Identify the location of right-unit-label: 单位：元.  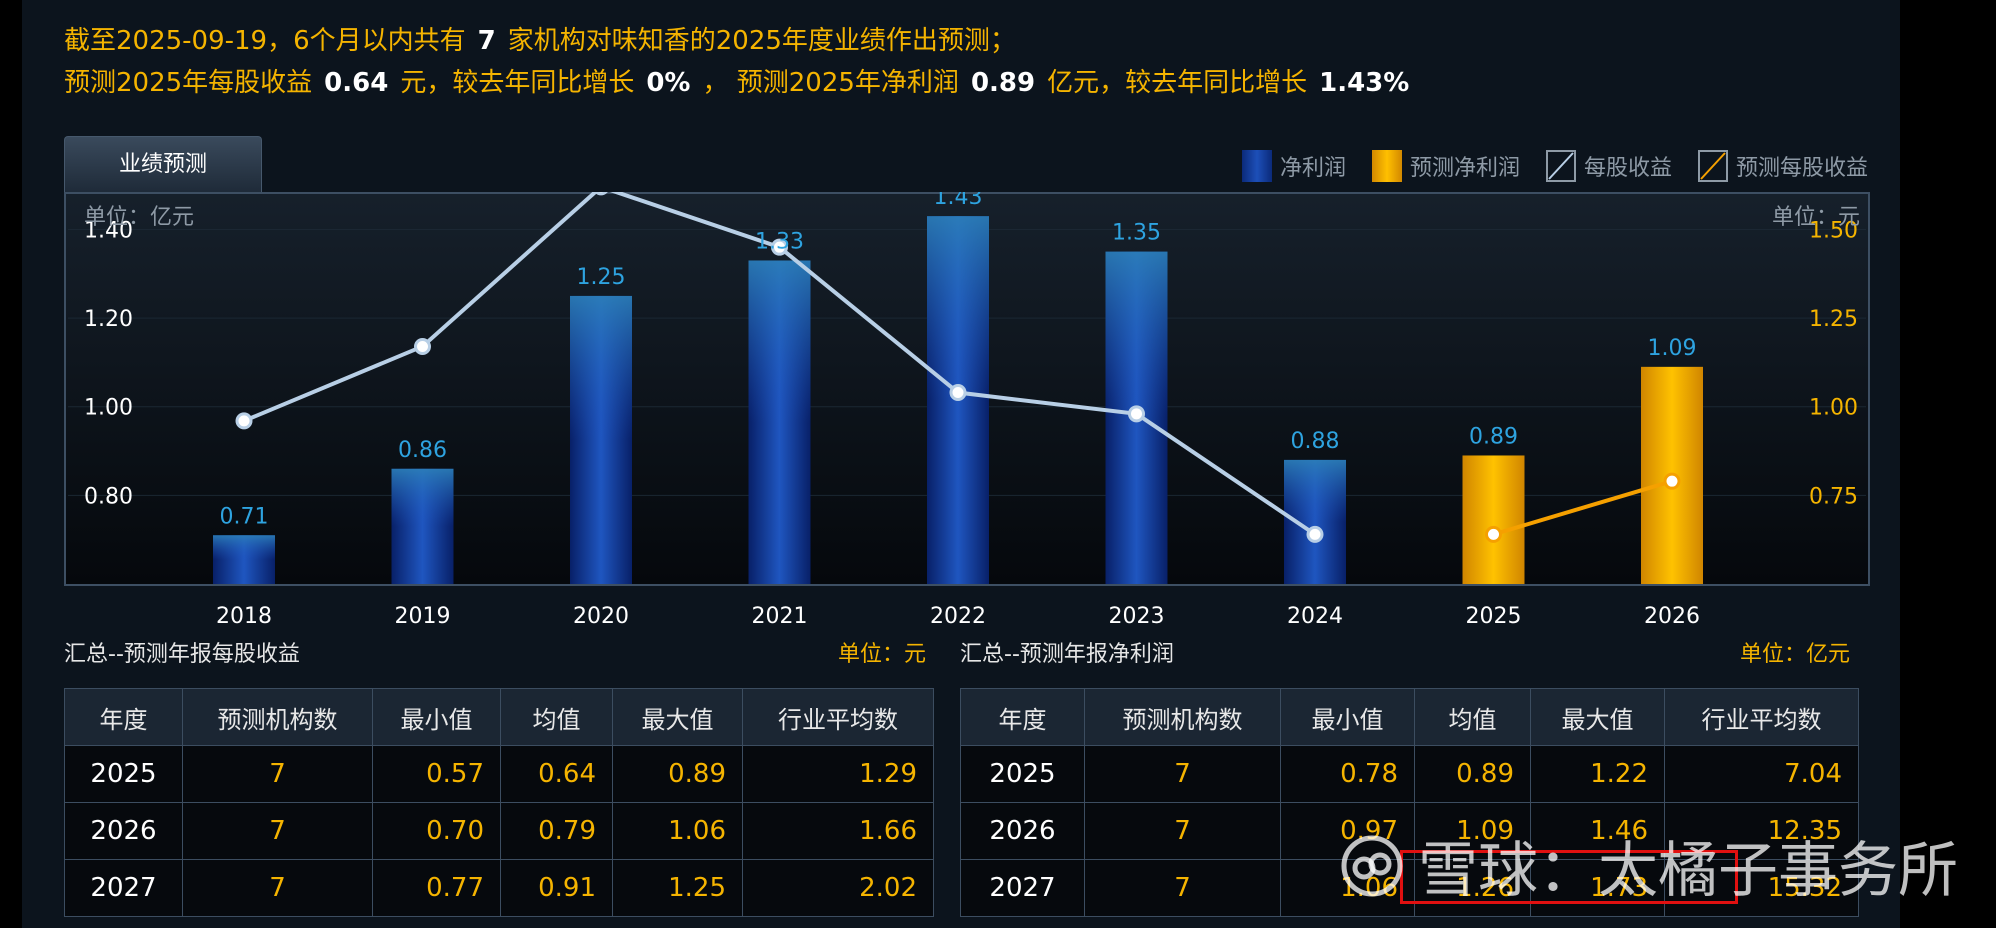
(1816, 217).